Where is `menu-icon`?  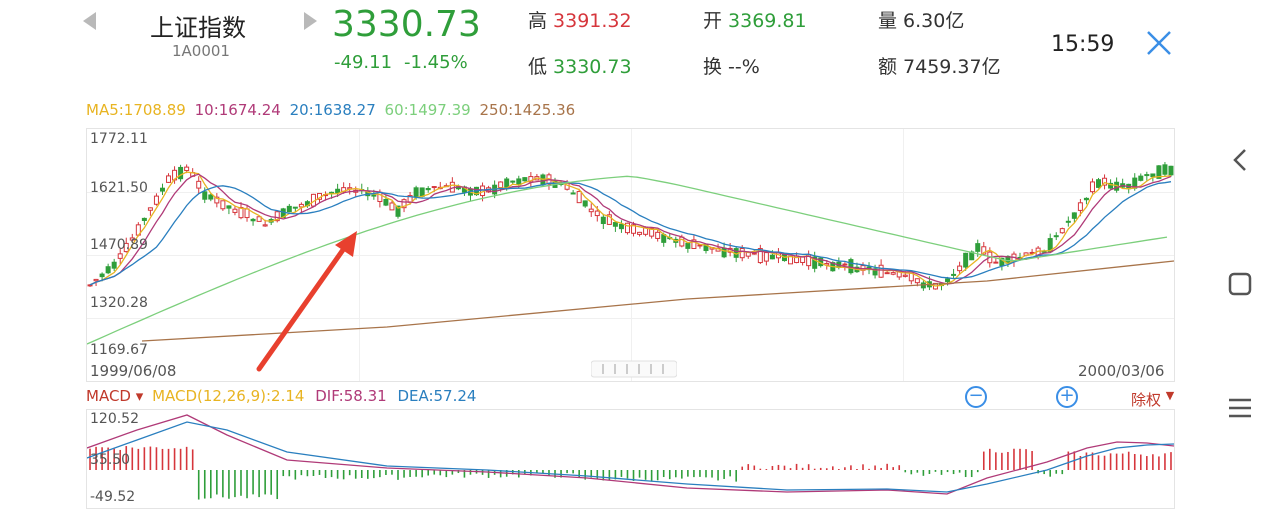
menu-icon is located at coordinates (1240, 408).